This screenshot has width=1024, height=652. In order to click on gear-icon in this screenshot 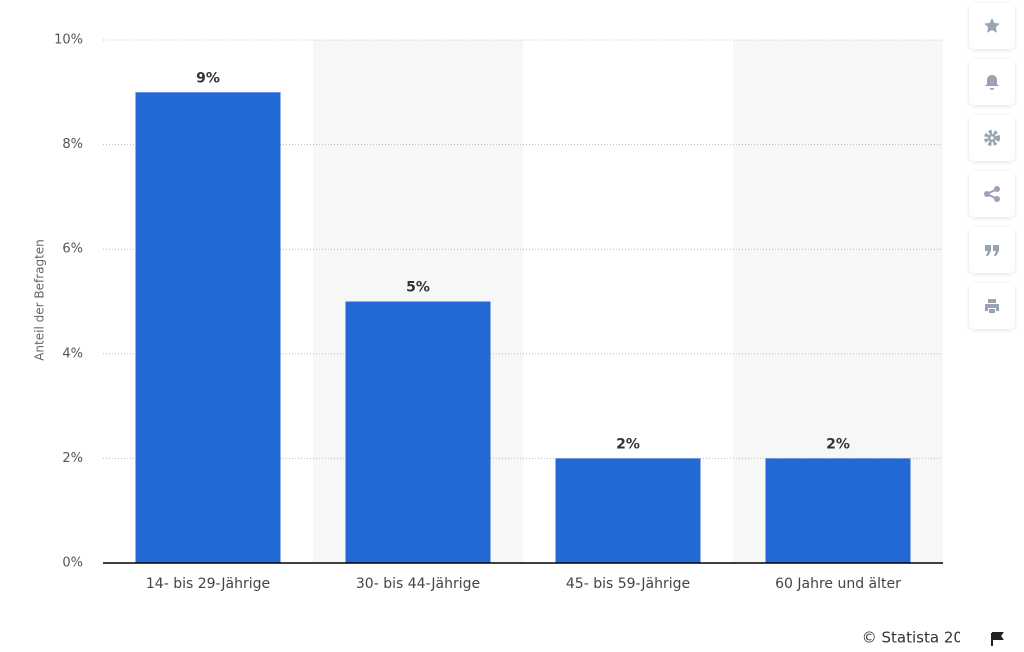, I will do `click(992, 138)`.